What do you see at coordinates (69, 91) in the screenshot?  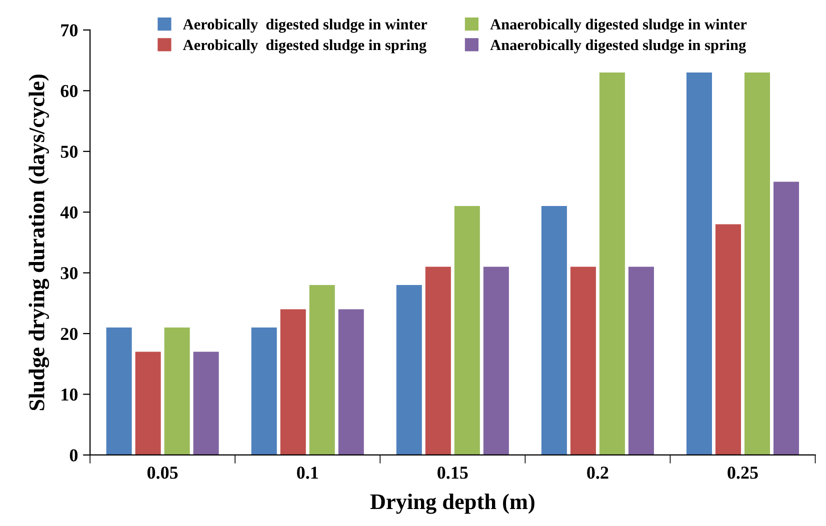 I see `y-tick-label: 60` at bounding box center [69, 91].